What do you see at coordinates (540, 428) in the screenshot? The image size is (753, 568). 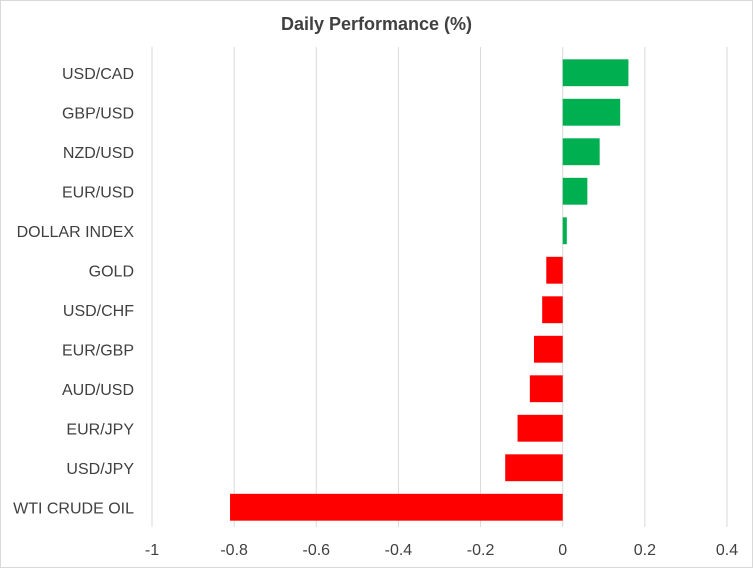 I see `bar-eur-jpy` at bounding box center [540, 428].